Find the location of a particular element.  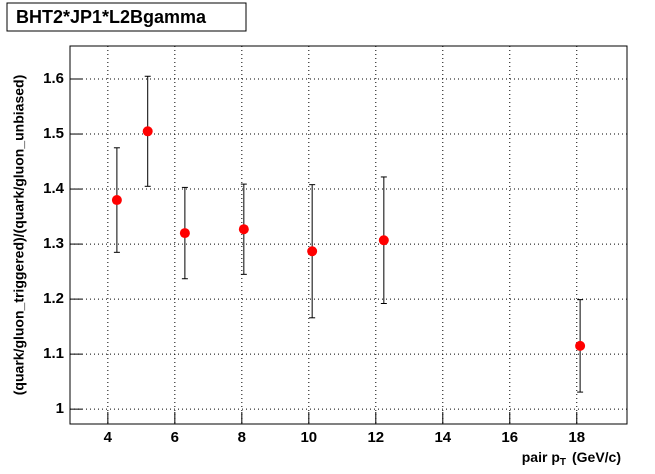

x-tick-label: 6 is located at coordinates (175, 437).